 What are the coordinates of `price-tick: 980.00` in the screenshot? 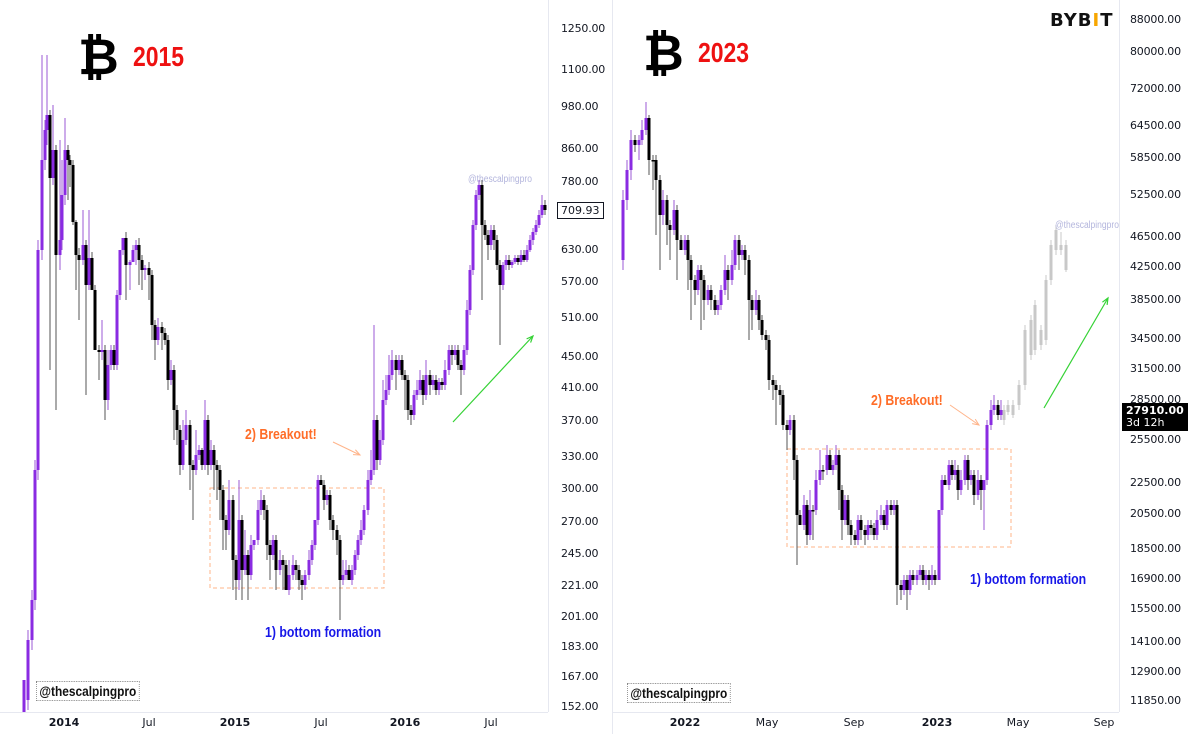 It's located at (580, 106).